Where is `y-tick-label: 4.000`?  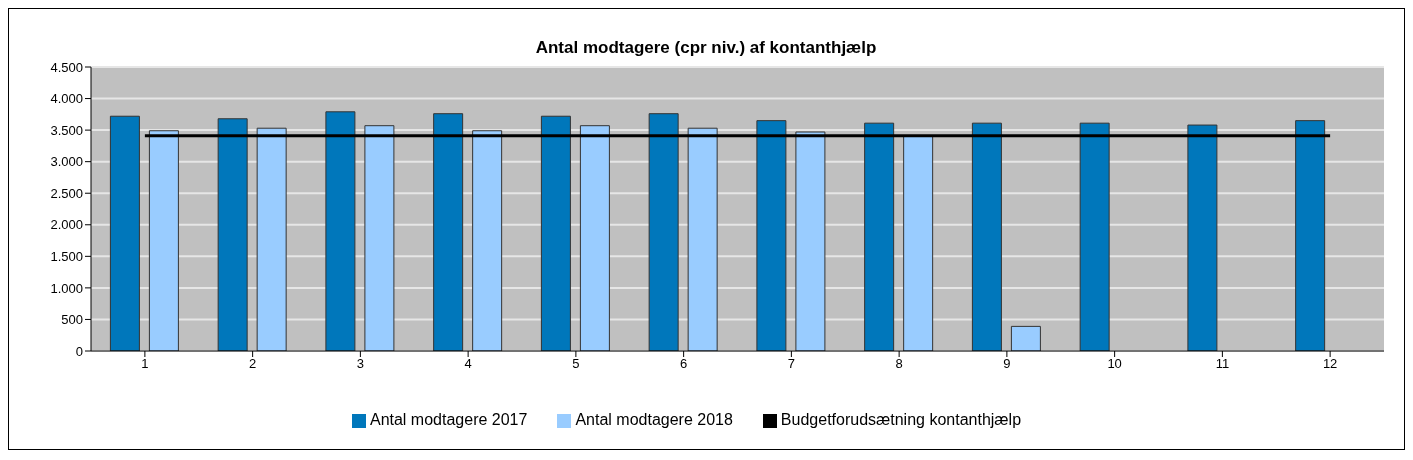
y-tick-label: 4.000 is located at coordinates (66, 99).